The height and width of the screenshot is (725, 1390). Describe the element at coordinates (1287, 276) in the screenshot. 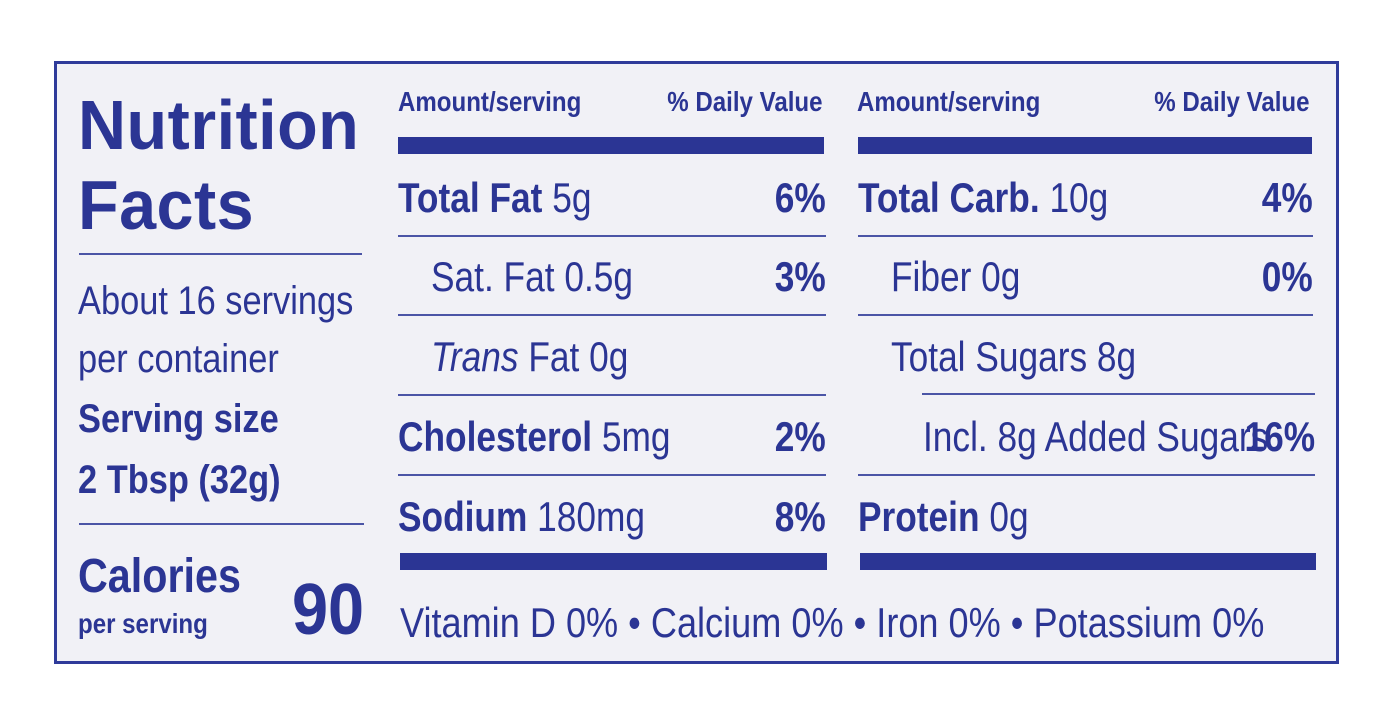

I see `fiber-dv: 0%` at that location.